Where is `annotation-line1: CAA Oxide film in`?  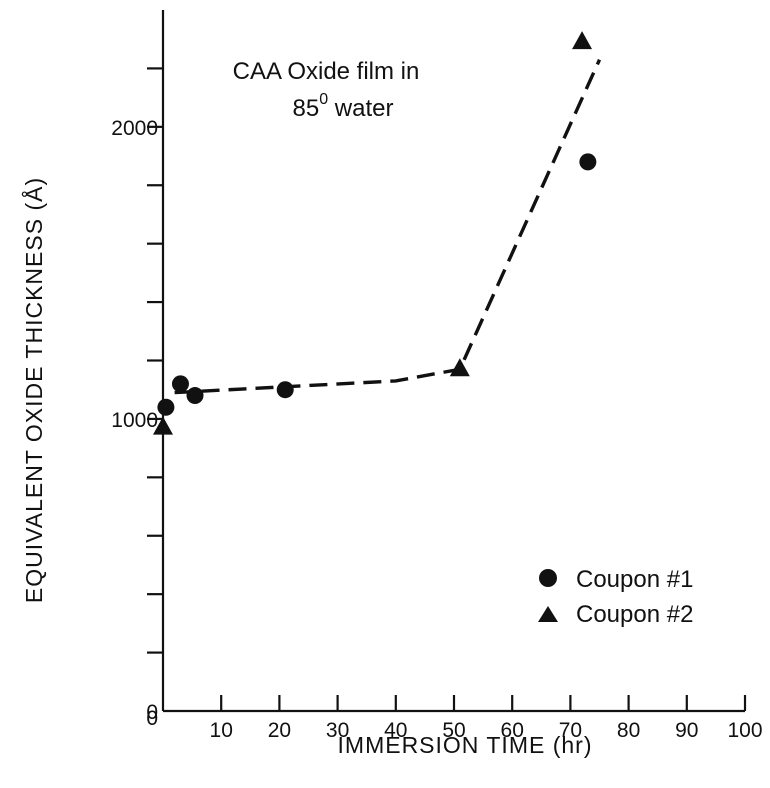
annotation-line1: CAA Oxide film in is located at coordinates (326, 71).